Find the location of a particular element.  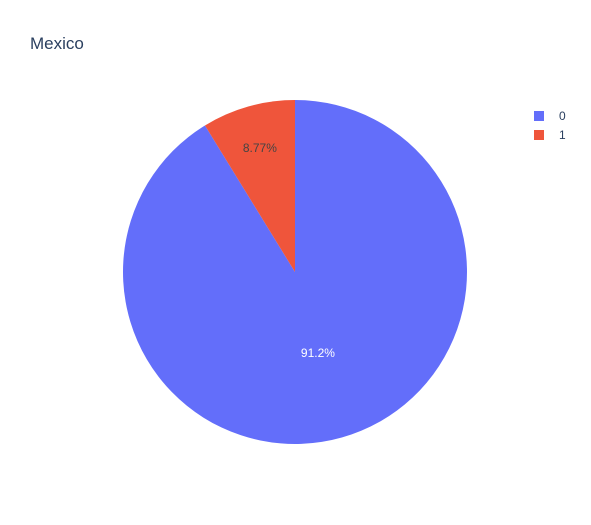

legend-item-1: 1 is located at coordinates (549, 134).